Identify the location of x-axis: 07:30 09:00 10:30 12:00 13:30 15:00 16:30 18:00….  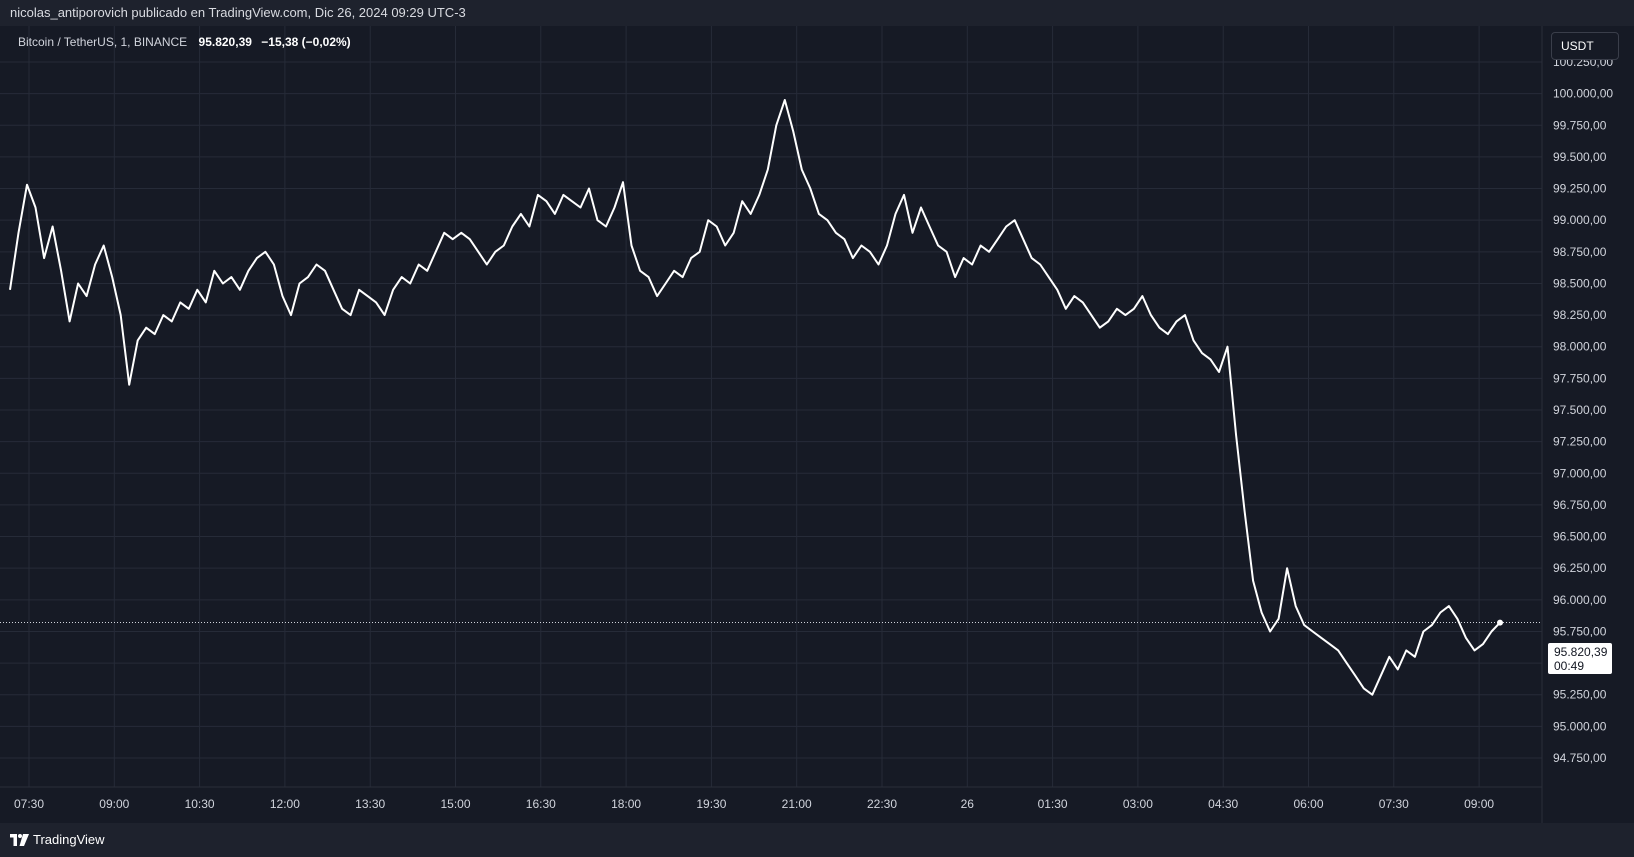
(754, 804).